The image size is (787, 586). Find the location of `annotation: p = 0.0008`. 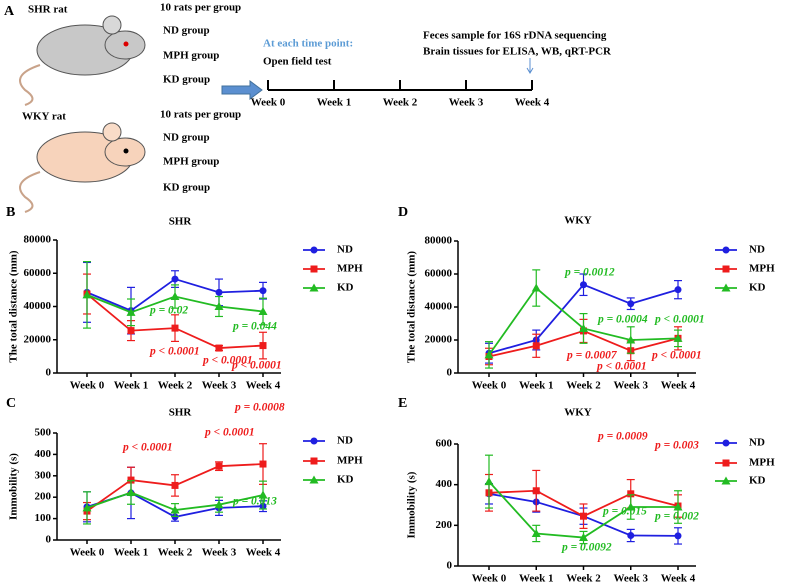

annotation: p = 0.0008 is located at coordinates (259, 408).